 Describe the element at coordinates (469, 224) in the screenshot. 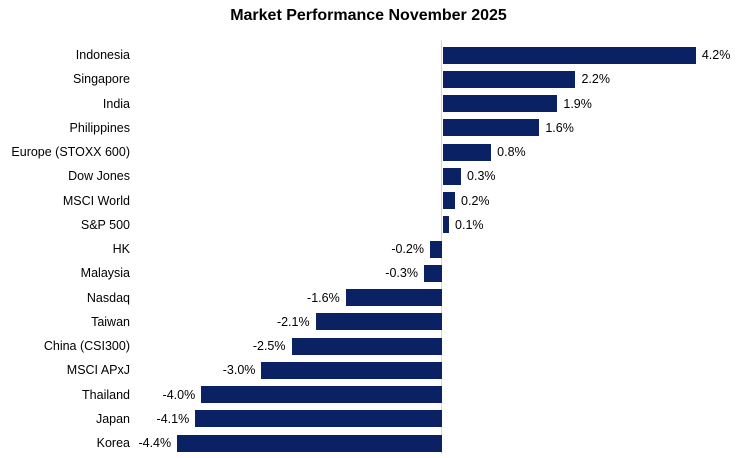

I see `value-label: 0.1%` at that location.